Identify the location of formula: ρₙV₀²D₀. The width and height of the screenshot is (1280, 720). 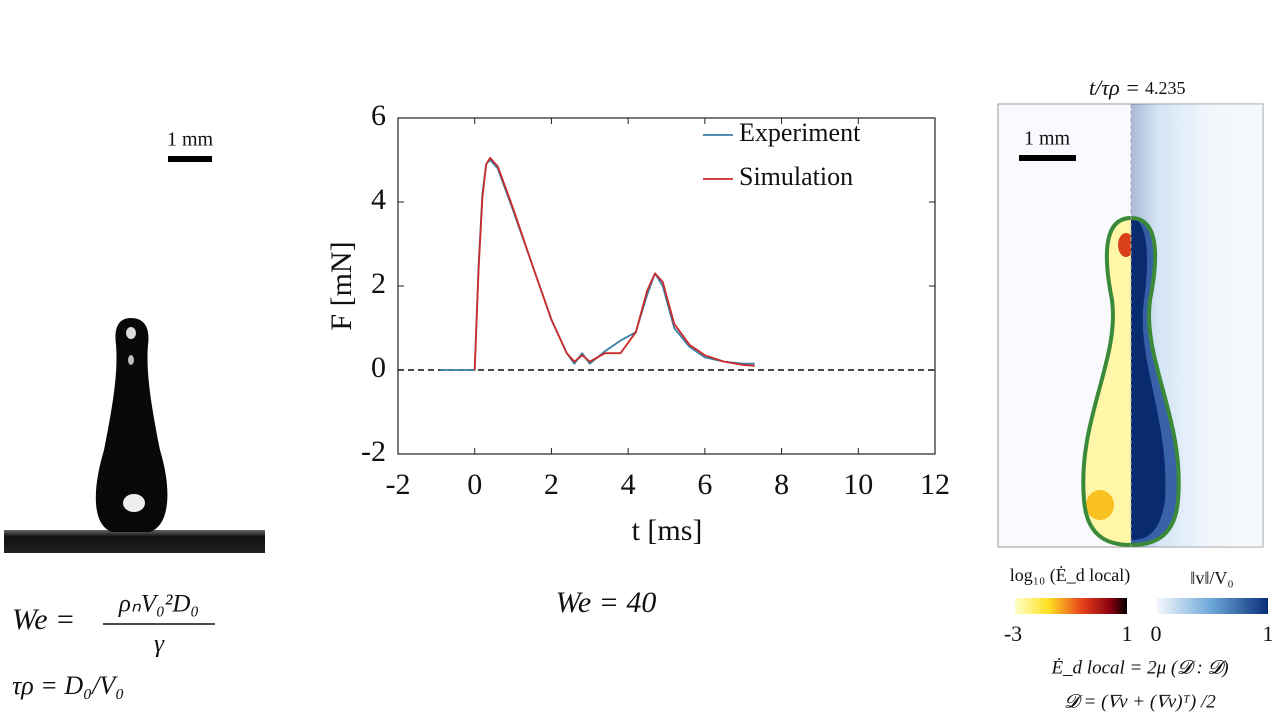
(158, 604).